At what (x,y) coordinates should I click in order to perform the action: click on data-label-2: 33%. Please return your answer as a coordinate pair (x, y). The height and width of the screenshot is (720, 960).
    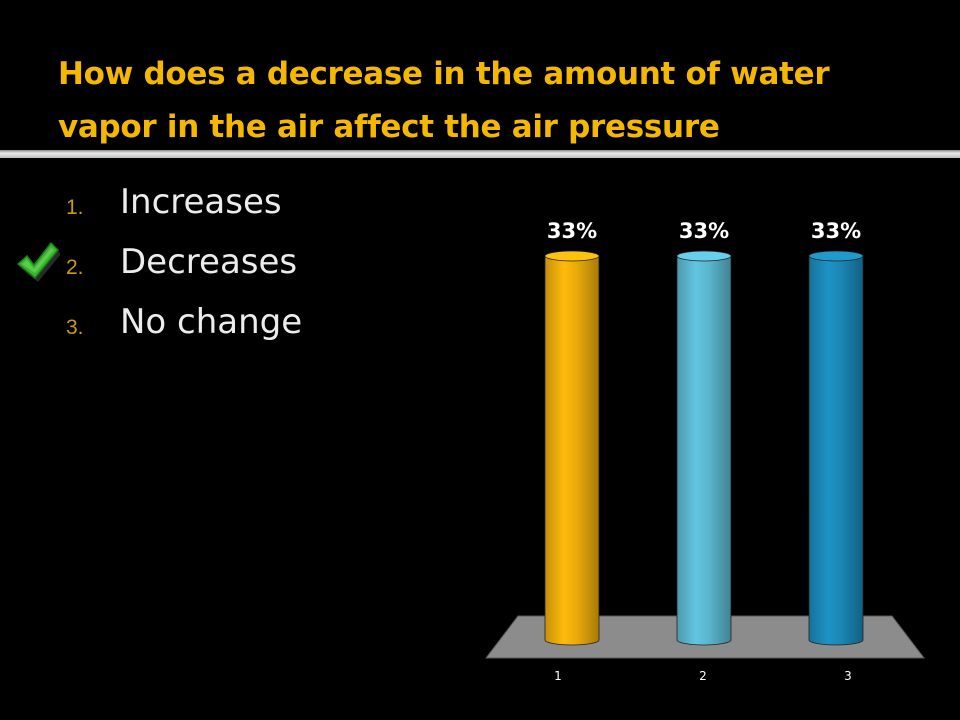
    Looking at the image, I should click on (704, 231).